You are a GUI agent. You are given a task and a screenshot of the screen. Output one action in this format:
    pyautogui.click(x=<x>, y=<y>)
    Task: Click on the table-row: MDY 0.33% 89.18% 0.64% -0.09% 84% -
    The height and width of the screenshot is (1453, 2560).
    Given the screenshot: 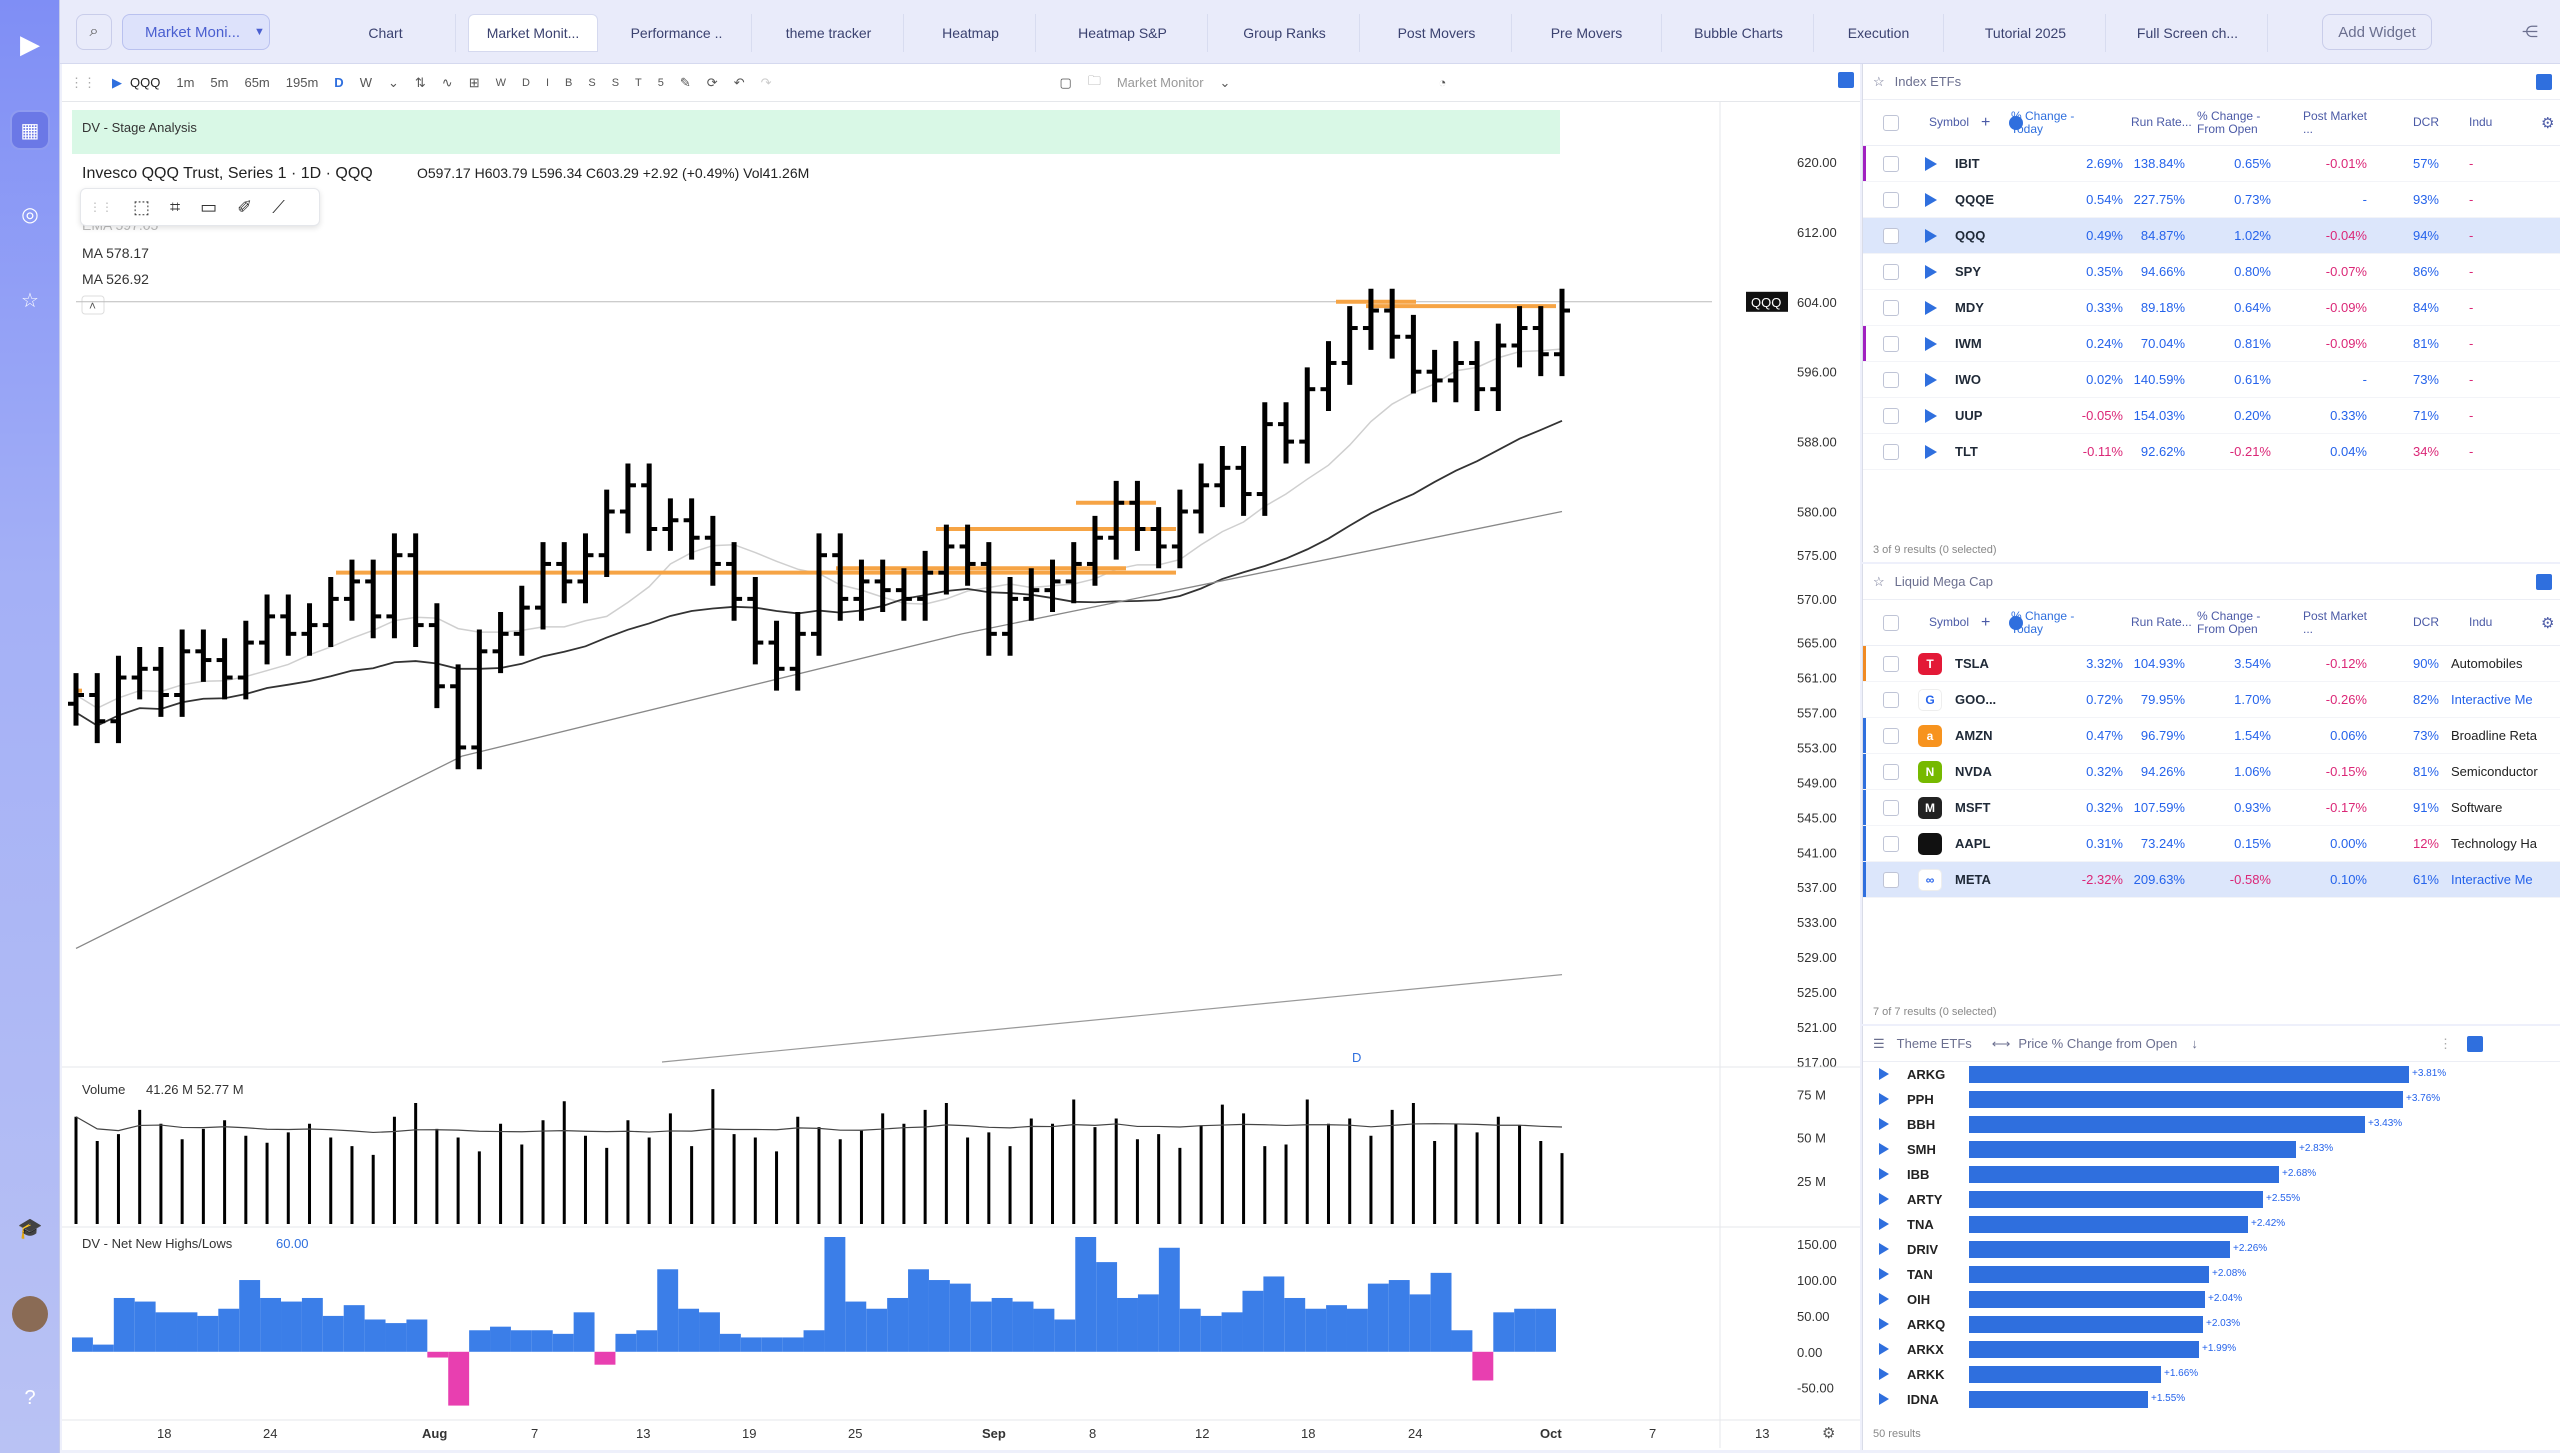 What is the action you would take?
    pyautogui.click(x=2211, y=308)
    